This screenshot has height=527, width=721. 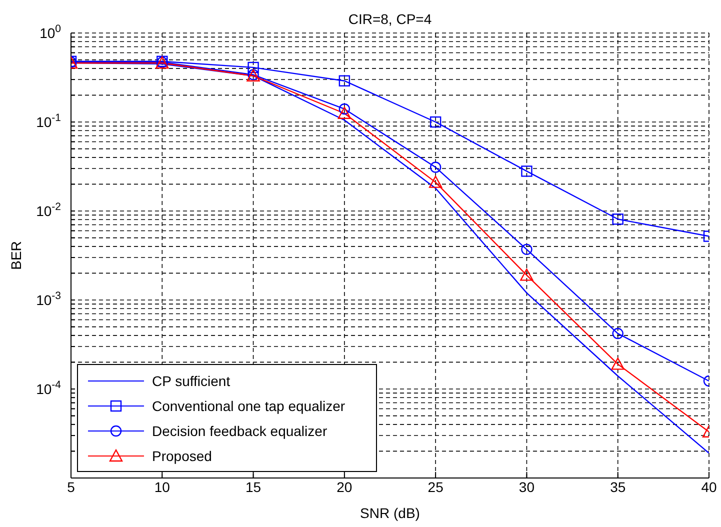 What do you see at coordinates (390, 513) in the screenshot?
I see `x-axis-title: SNR (dB)` at bounding box center [390, 513].